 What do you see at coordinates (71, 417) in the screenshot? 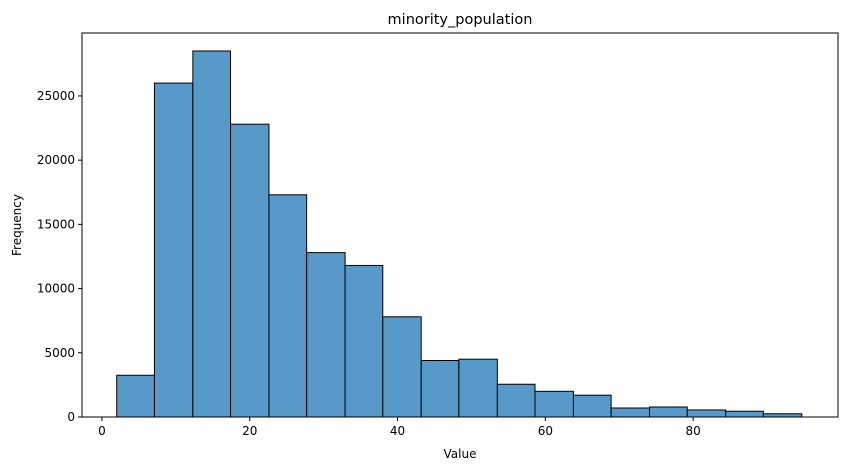
I see `y-tick-label: 0` at bounding box center [71, 417].